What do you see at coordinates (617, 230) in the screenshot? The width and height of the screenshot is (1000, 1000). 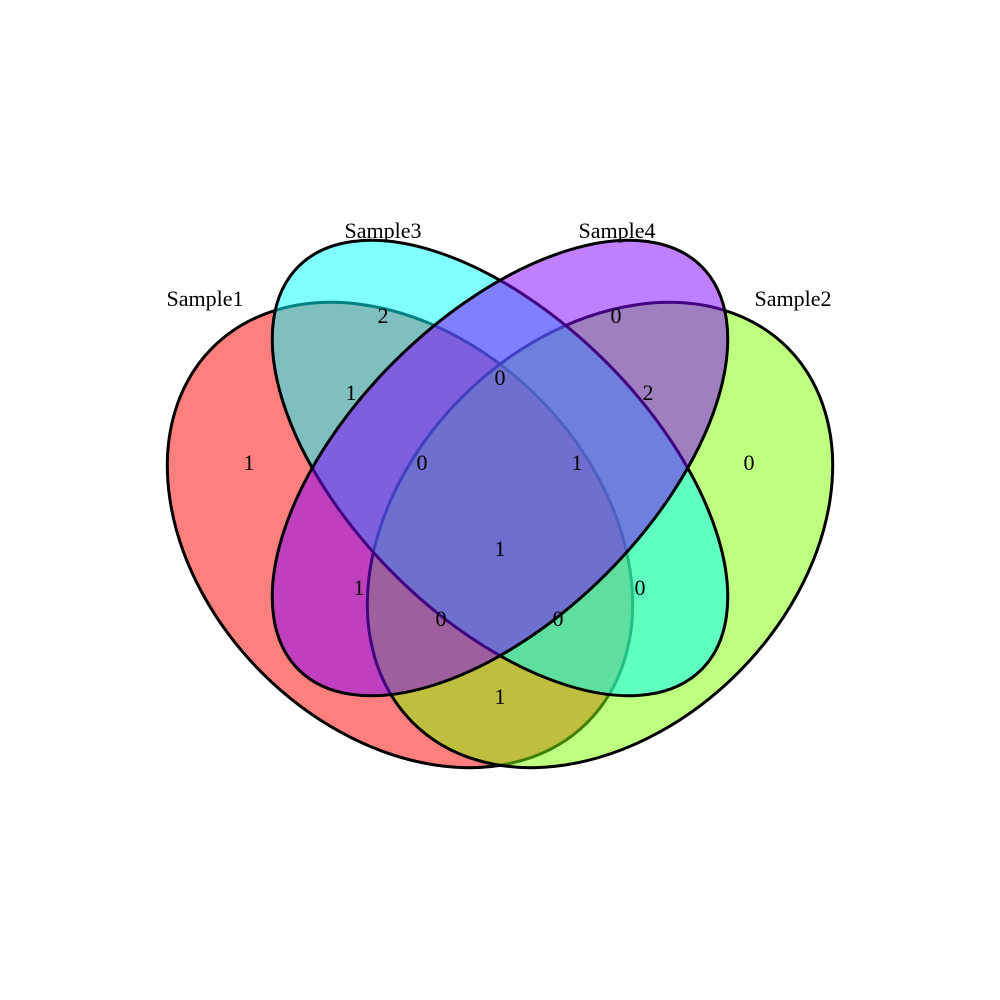 I see `set-label-sample4: Sample4` at bounding box center [617, 230].